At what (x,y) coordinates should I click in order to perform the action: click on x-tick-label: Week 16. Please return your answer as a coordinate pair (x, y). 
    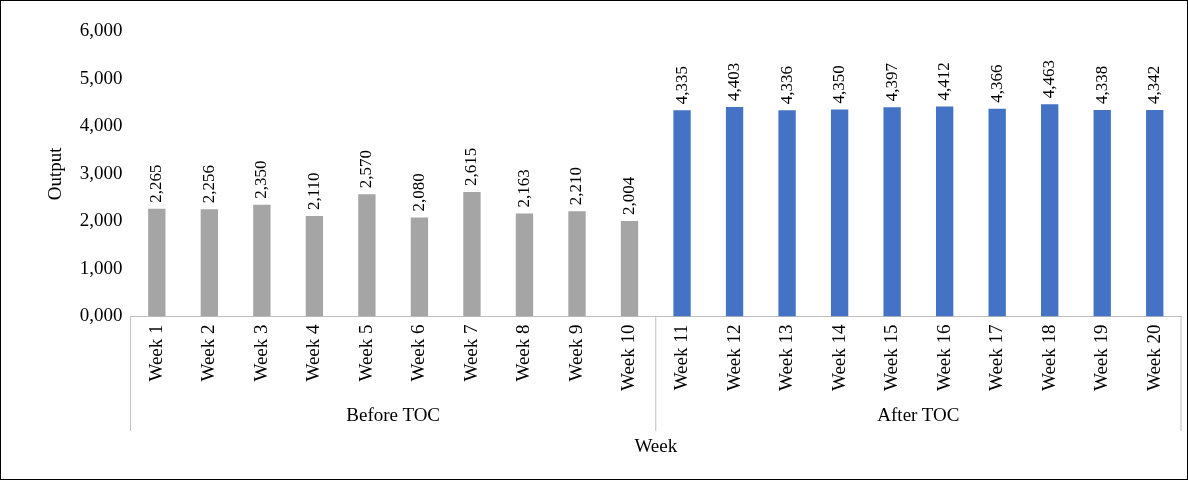
    Looking at the image, I should click on (943, 357).